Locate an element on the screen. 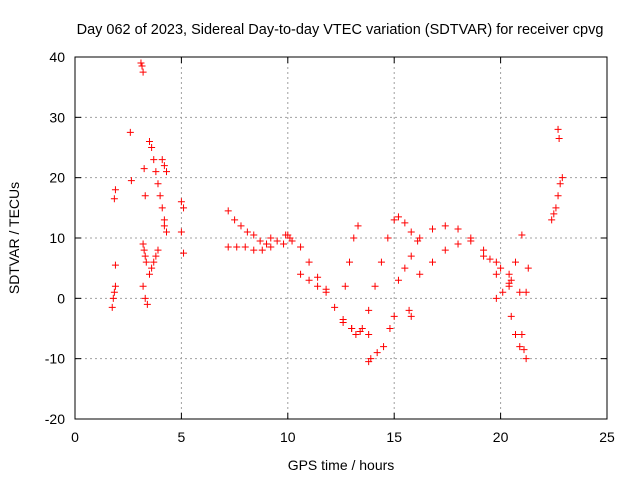 The image size is (640, 480). x-axis-label: GPS time / hours is located at coordinates (341, 465).